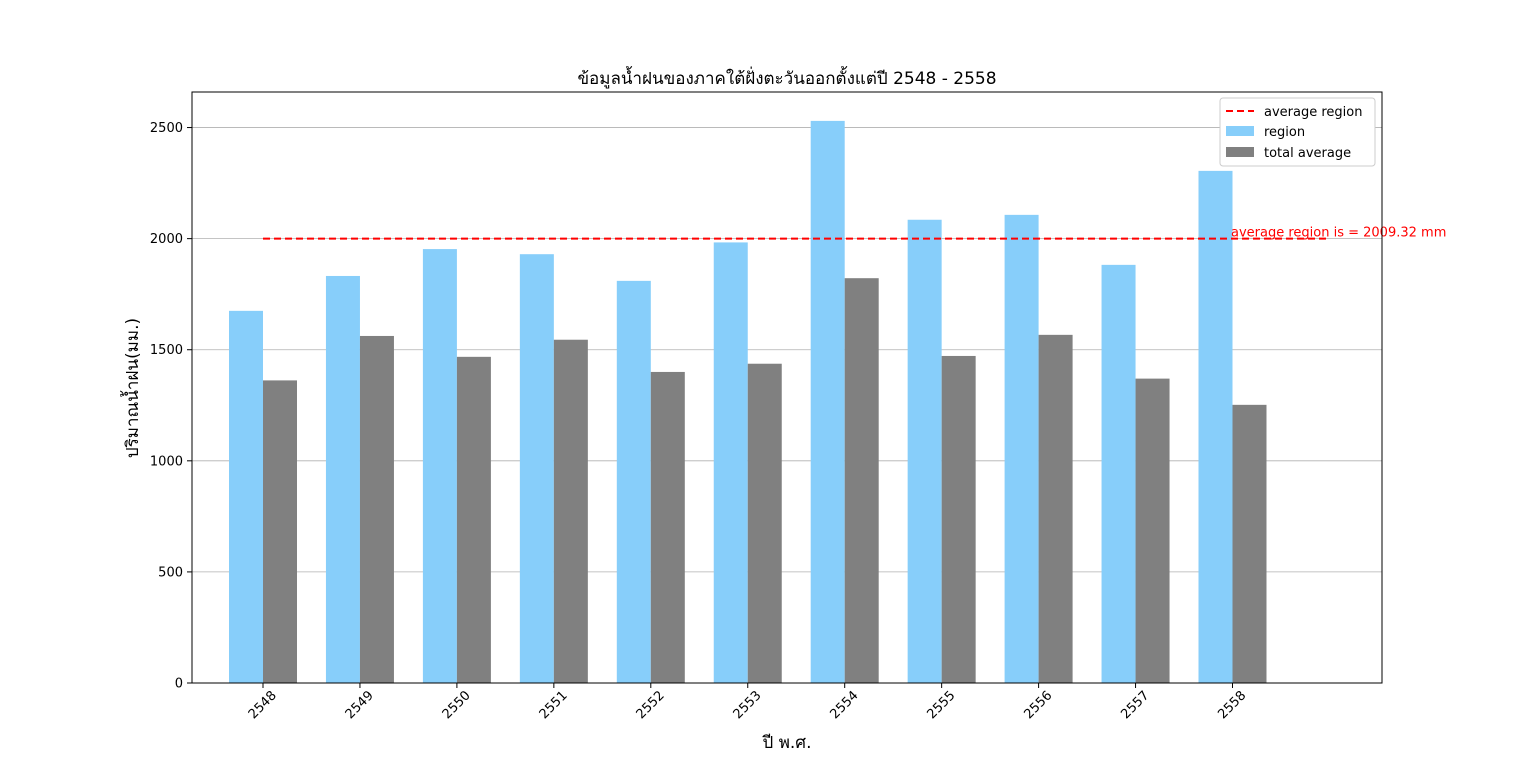 The width and height of the screenshot is (1536, 767). Describe the element at coordinates (1307, 153) in the screenshot. I see `legend-total-average-label: total average` at that location.